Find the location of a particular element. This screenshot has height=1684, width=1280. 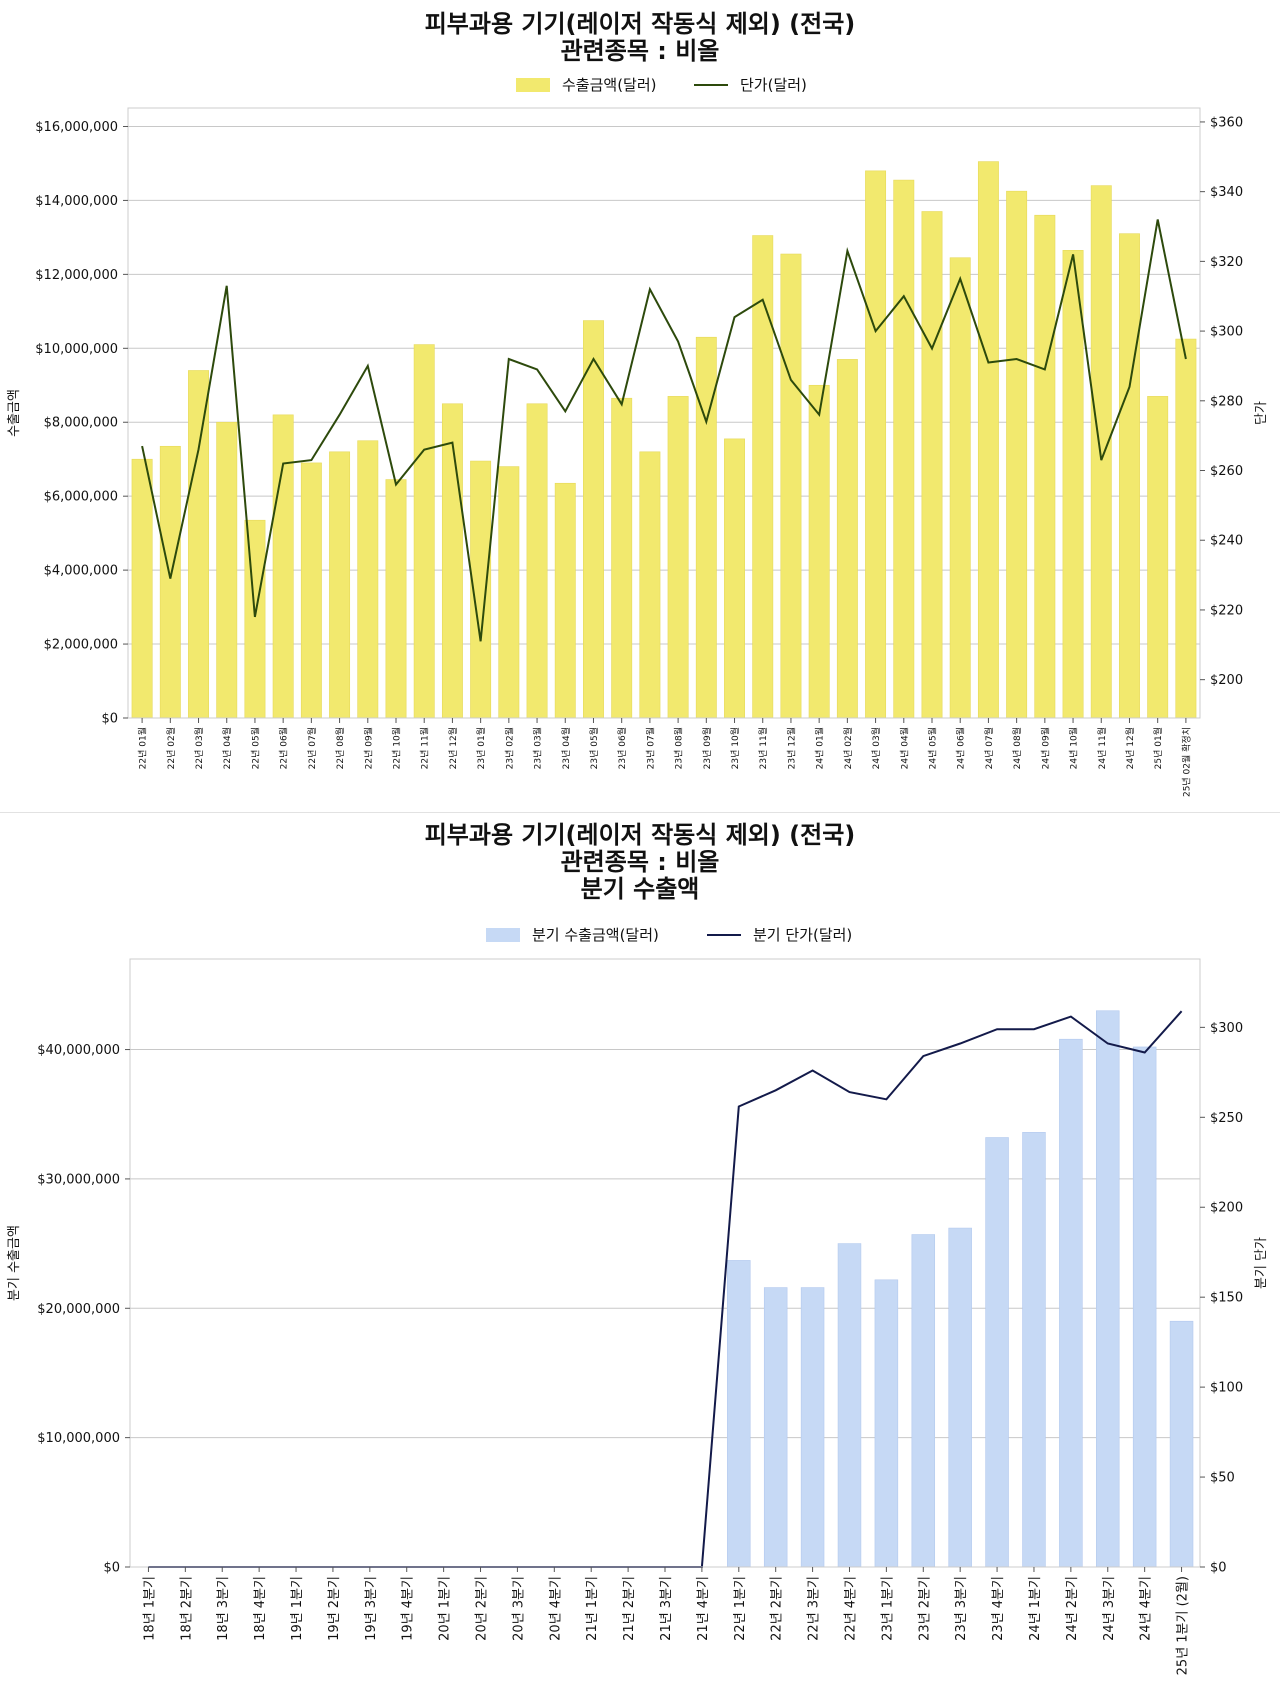

x-tick-label: 23년 4분기 is located at coordinates (998, 1608).